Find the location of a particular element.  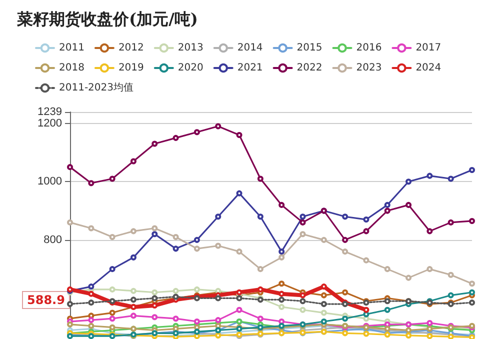

legend-label: 2015 is located at coordinates (309, 48).